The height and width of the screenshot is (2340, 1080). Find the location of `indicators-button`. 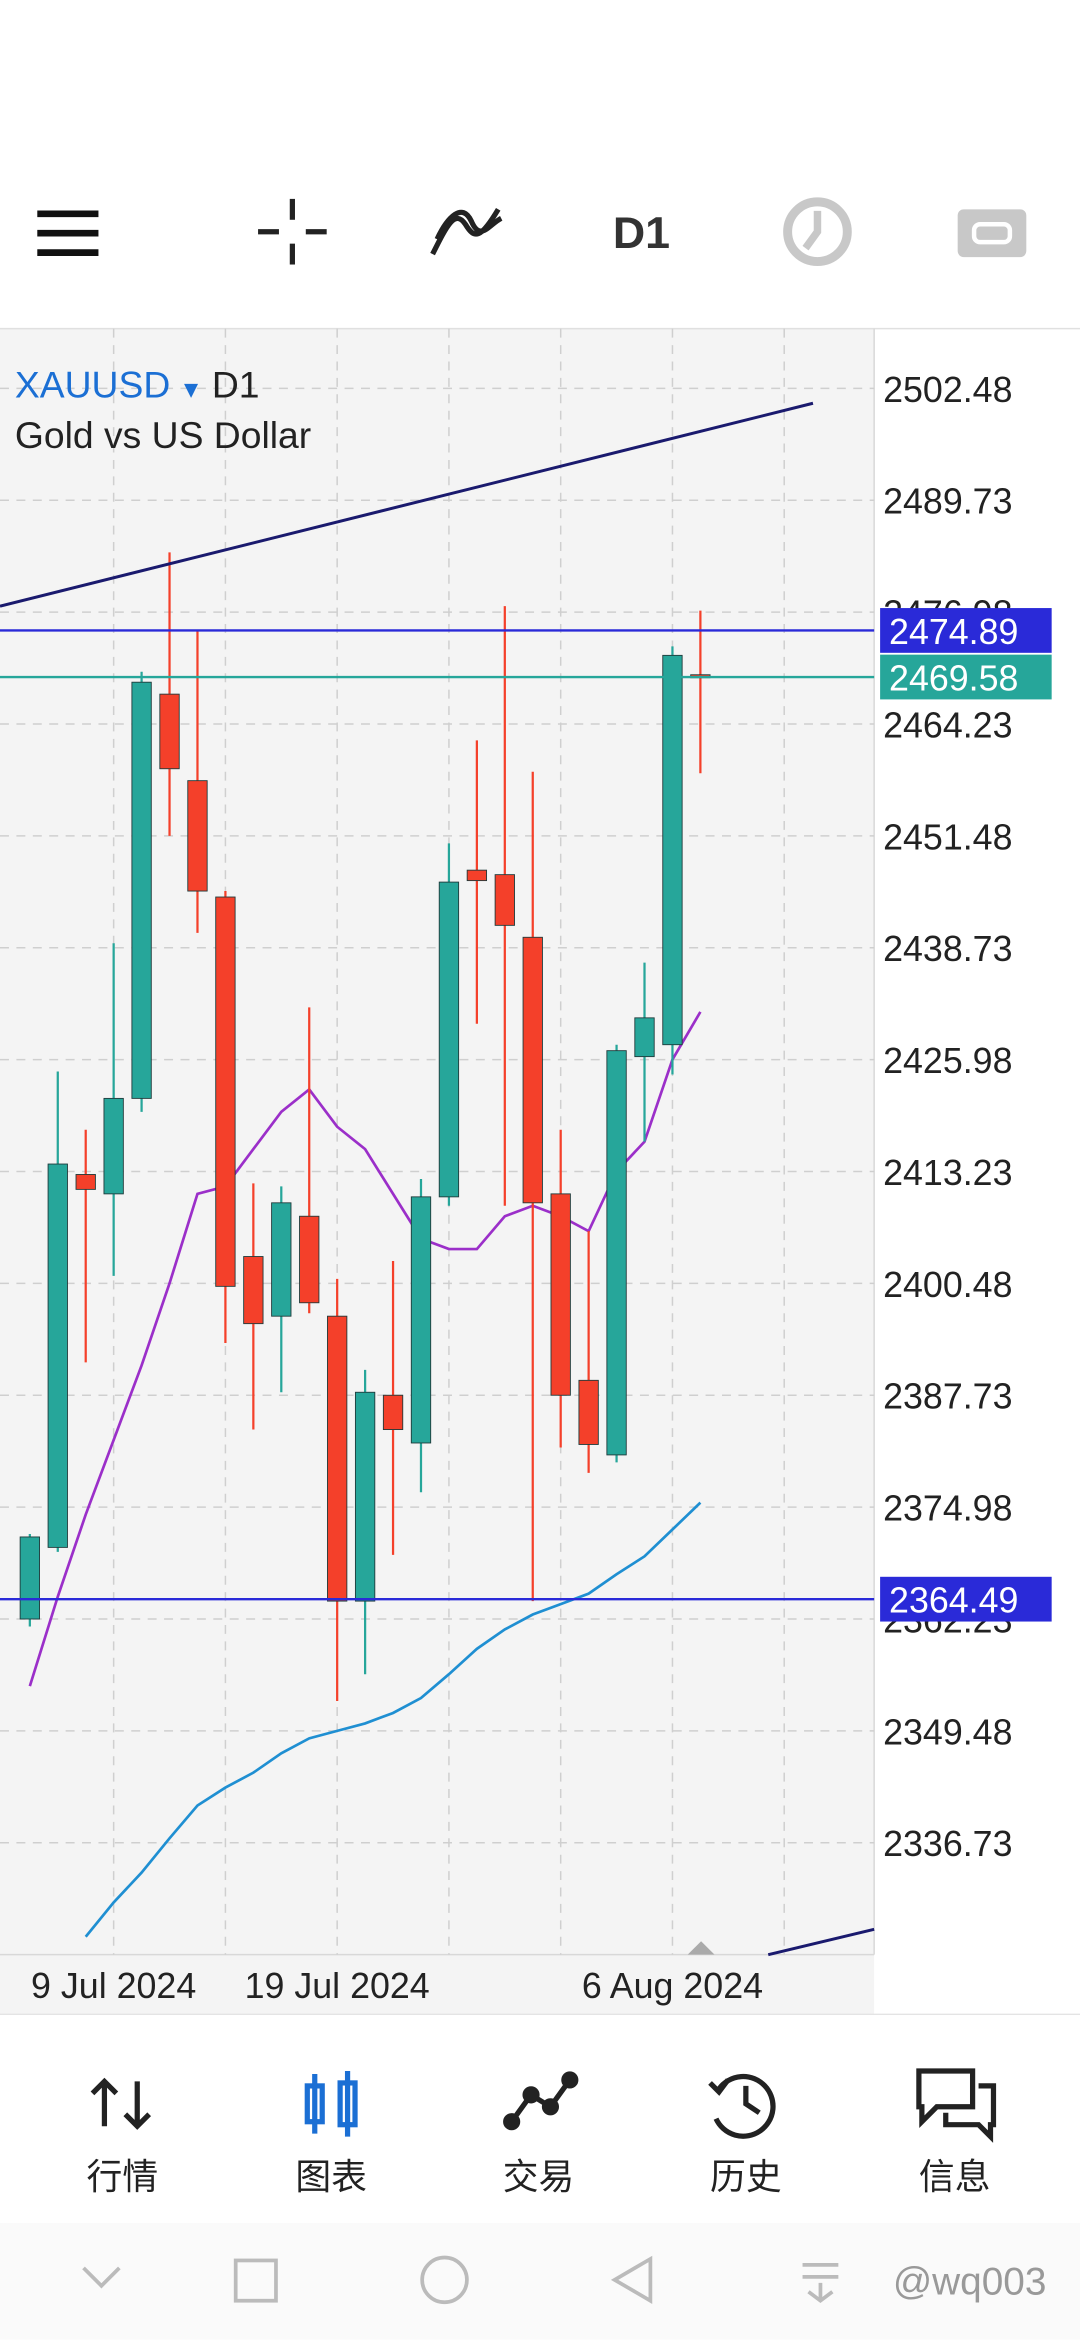

indicators-button is located at coordinates (466, 231).